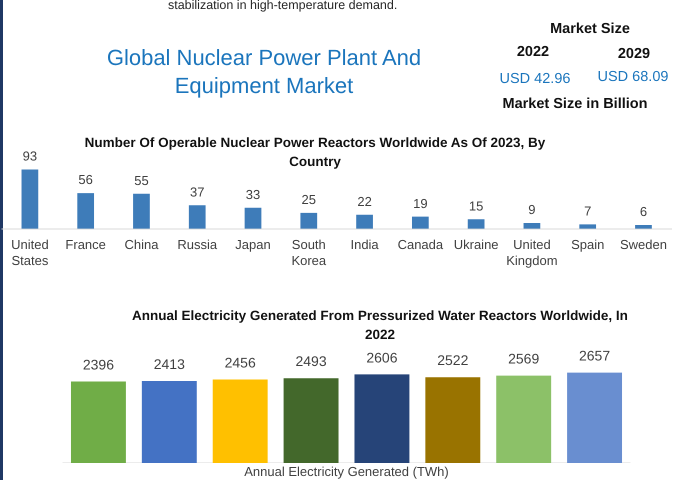 This screenshot has height=480, width=676. I want to click on x-tick-label: United States, so click(30, 252).